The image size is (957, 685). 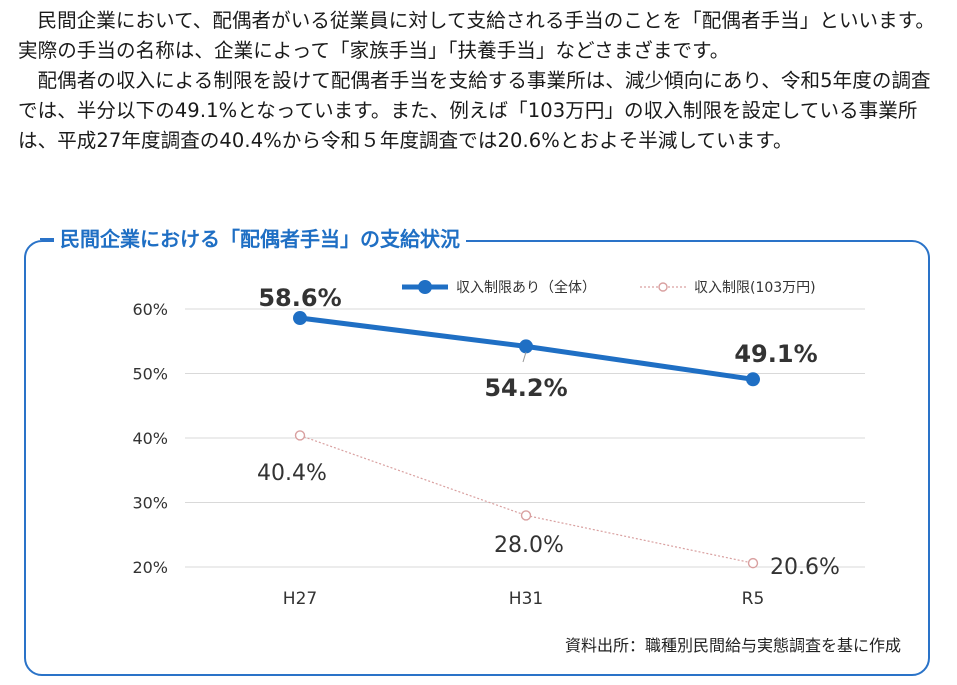 What do you see at coordinates (47, 239) in the screenshot?
I see `panel-title-dash` at bounding box center [47, 239].